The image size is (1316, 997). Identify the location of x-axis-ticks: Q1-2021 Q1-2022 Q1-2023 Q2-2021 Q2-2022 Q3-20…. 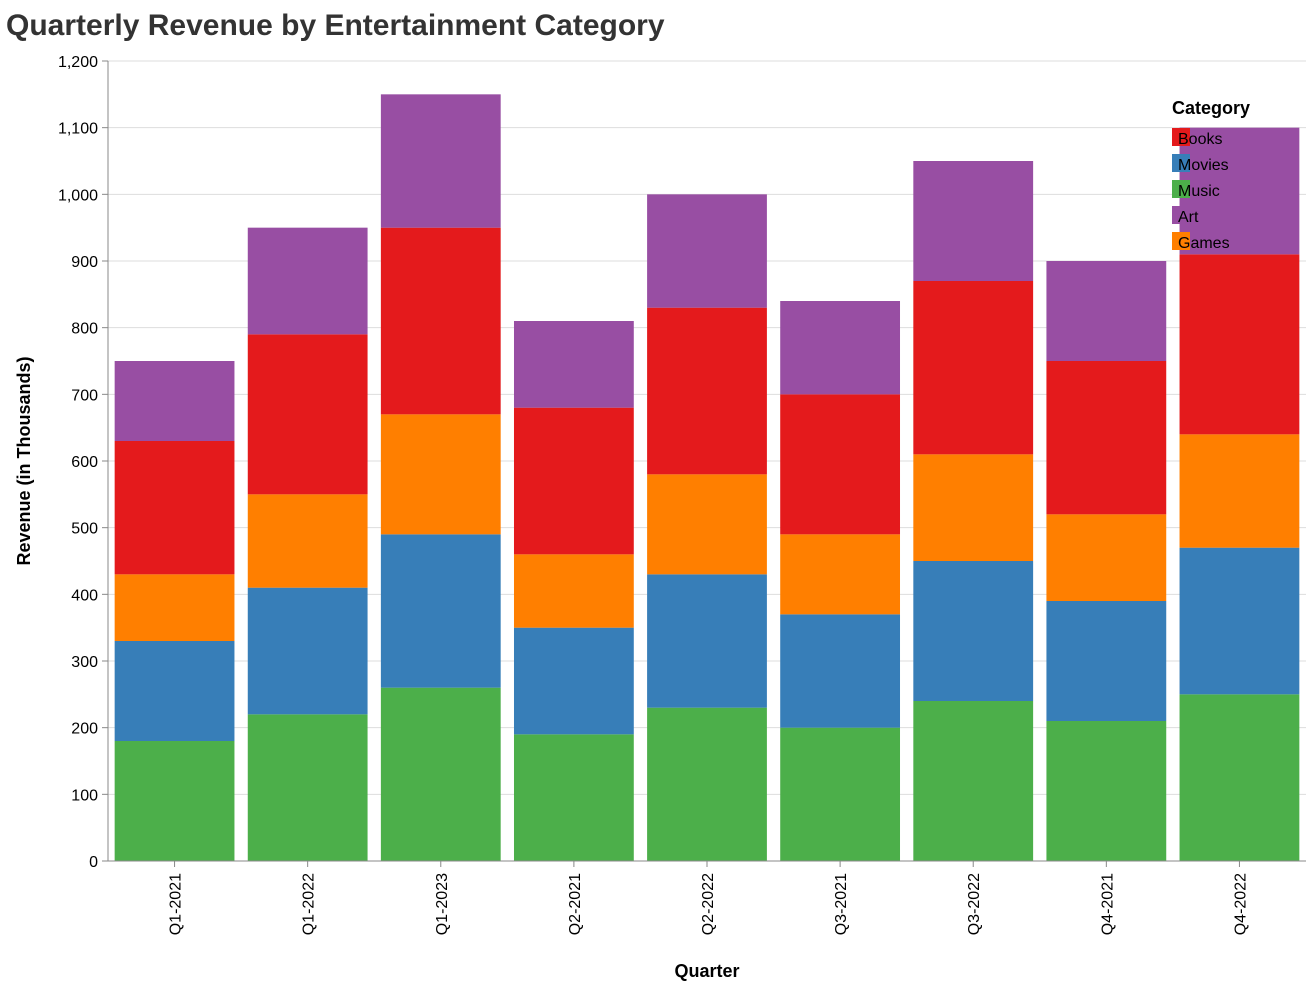
(708, 898).